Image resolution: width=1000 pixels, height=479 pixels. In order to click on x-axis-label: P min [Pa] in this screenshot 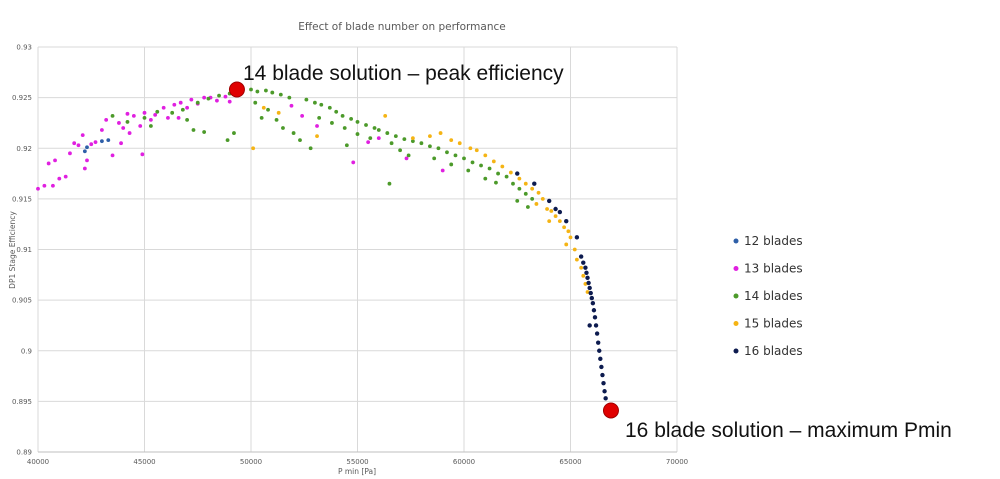, I will do `click(357, 471)`.